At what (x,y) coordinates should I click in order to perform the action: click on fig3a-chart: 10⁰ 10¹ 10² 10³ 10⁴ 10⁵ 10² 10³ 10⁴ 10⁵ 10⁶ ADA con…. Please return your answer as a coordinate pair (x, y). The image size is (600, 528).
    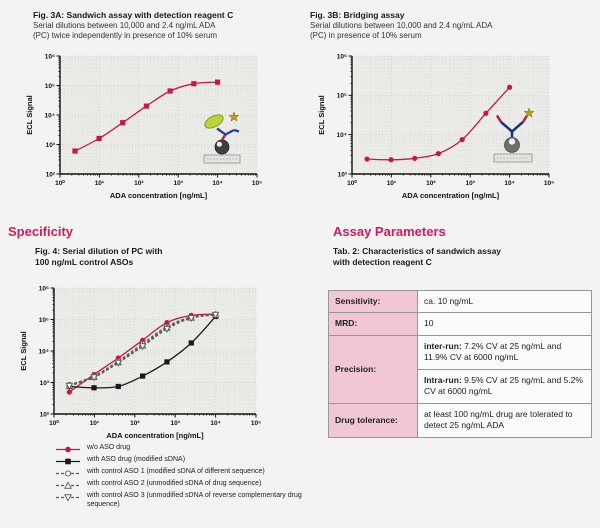
    Looking at the image, I should click on (146, 126).